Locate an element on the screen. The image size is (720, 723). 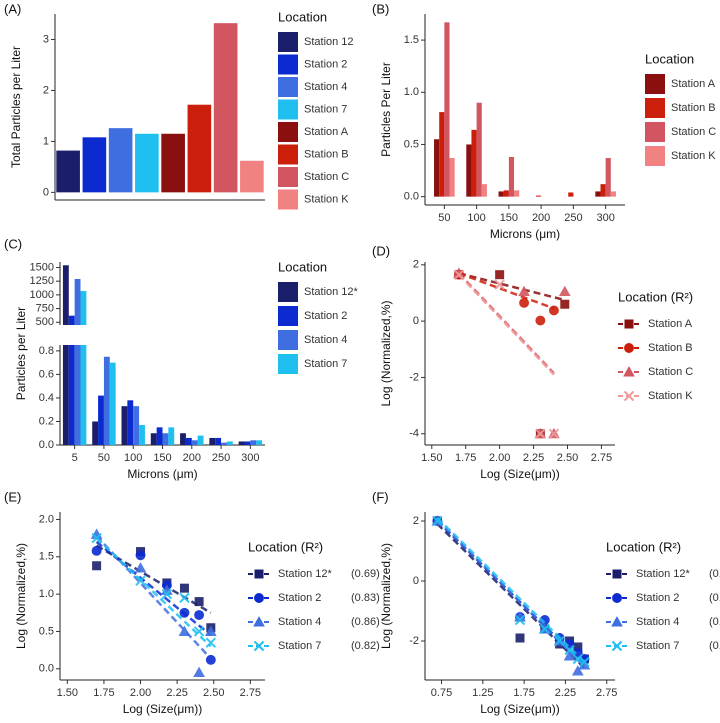
y-tick-label: 1500 is located at coordinates (42, 267).